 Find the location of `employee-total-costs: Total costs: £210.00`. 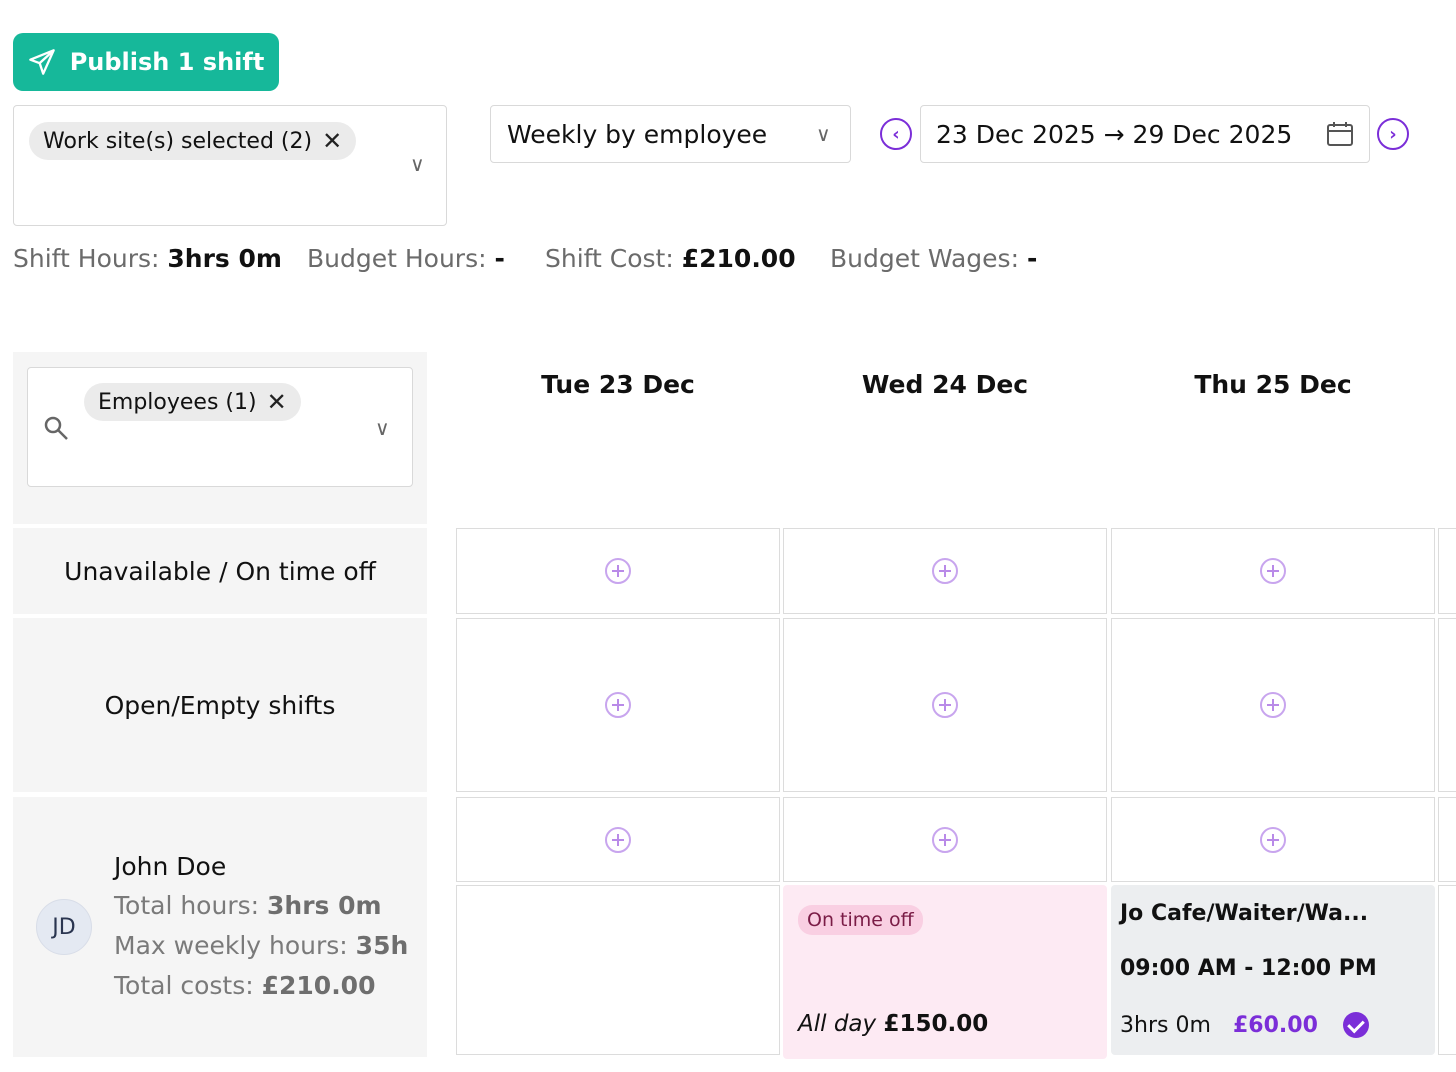

employee-total-costs: Total costs: £210.00 is located at coordinates (244, 985).